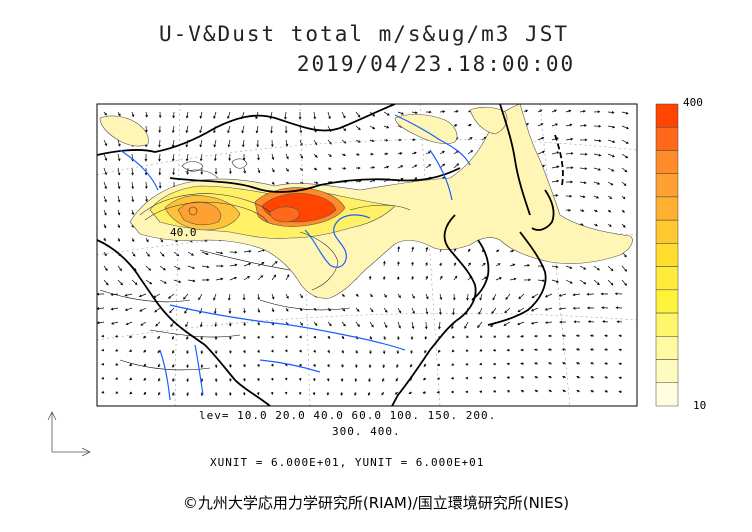 This screenshot has height=532, width=752. What do you see at coordinates (315, 180) in the screenshot?
I see `national-border-mongolia-south` at bounding box center [315, 180].